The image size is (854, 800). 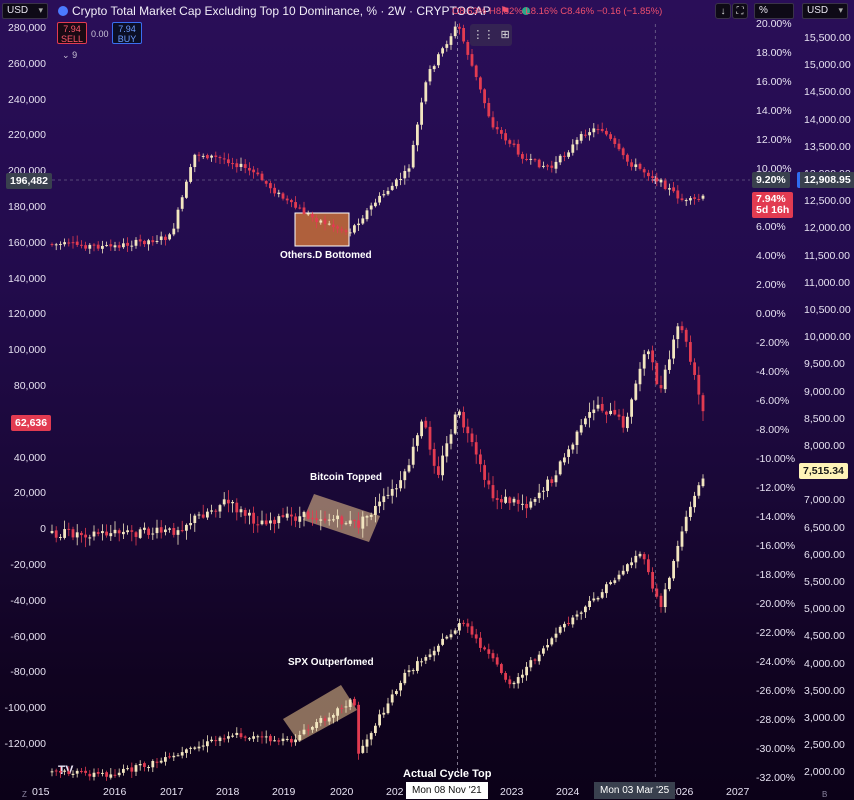 I want to click on chevron-down-icon: ▾, so click(x=40, y=10).